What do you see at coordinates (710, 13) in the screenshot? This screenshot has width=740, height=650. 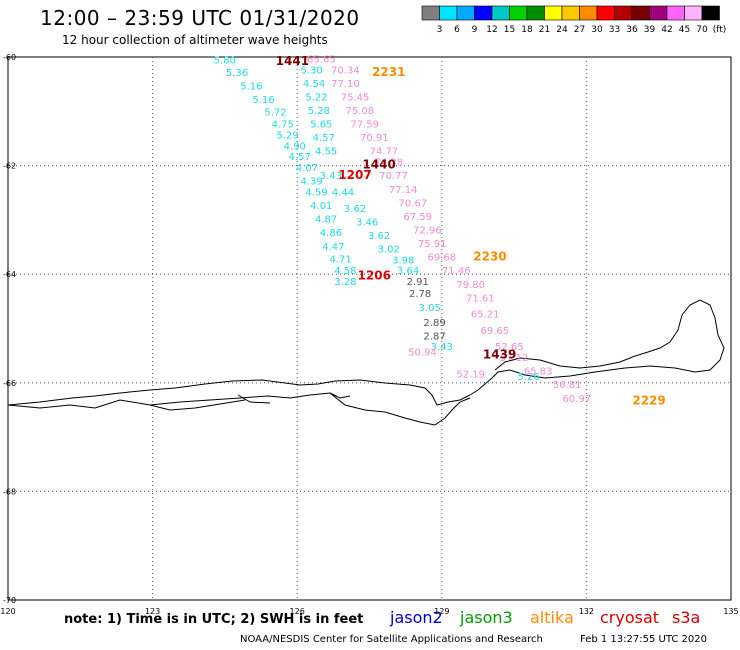 I see `colorbar-swatch` at bounding box center [710, 13].